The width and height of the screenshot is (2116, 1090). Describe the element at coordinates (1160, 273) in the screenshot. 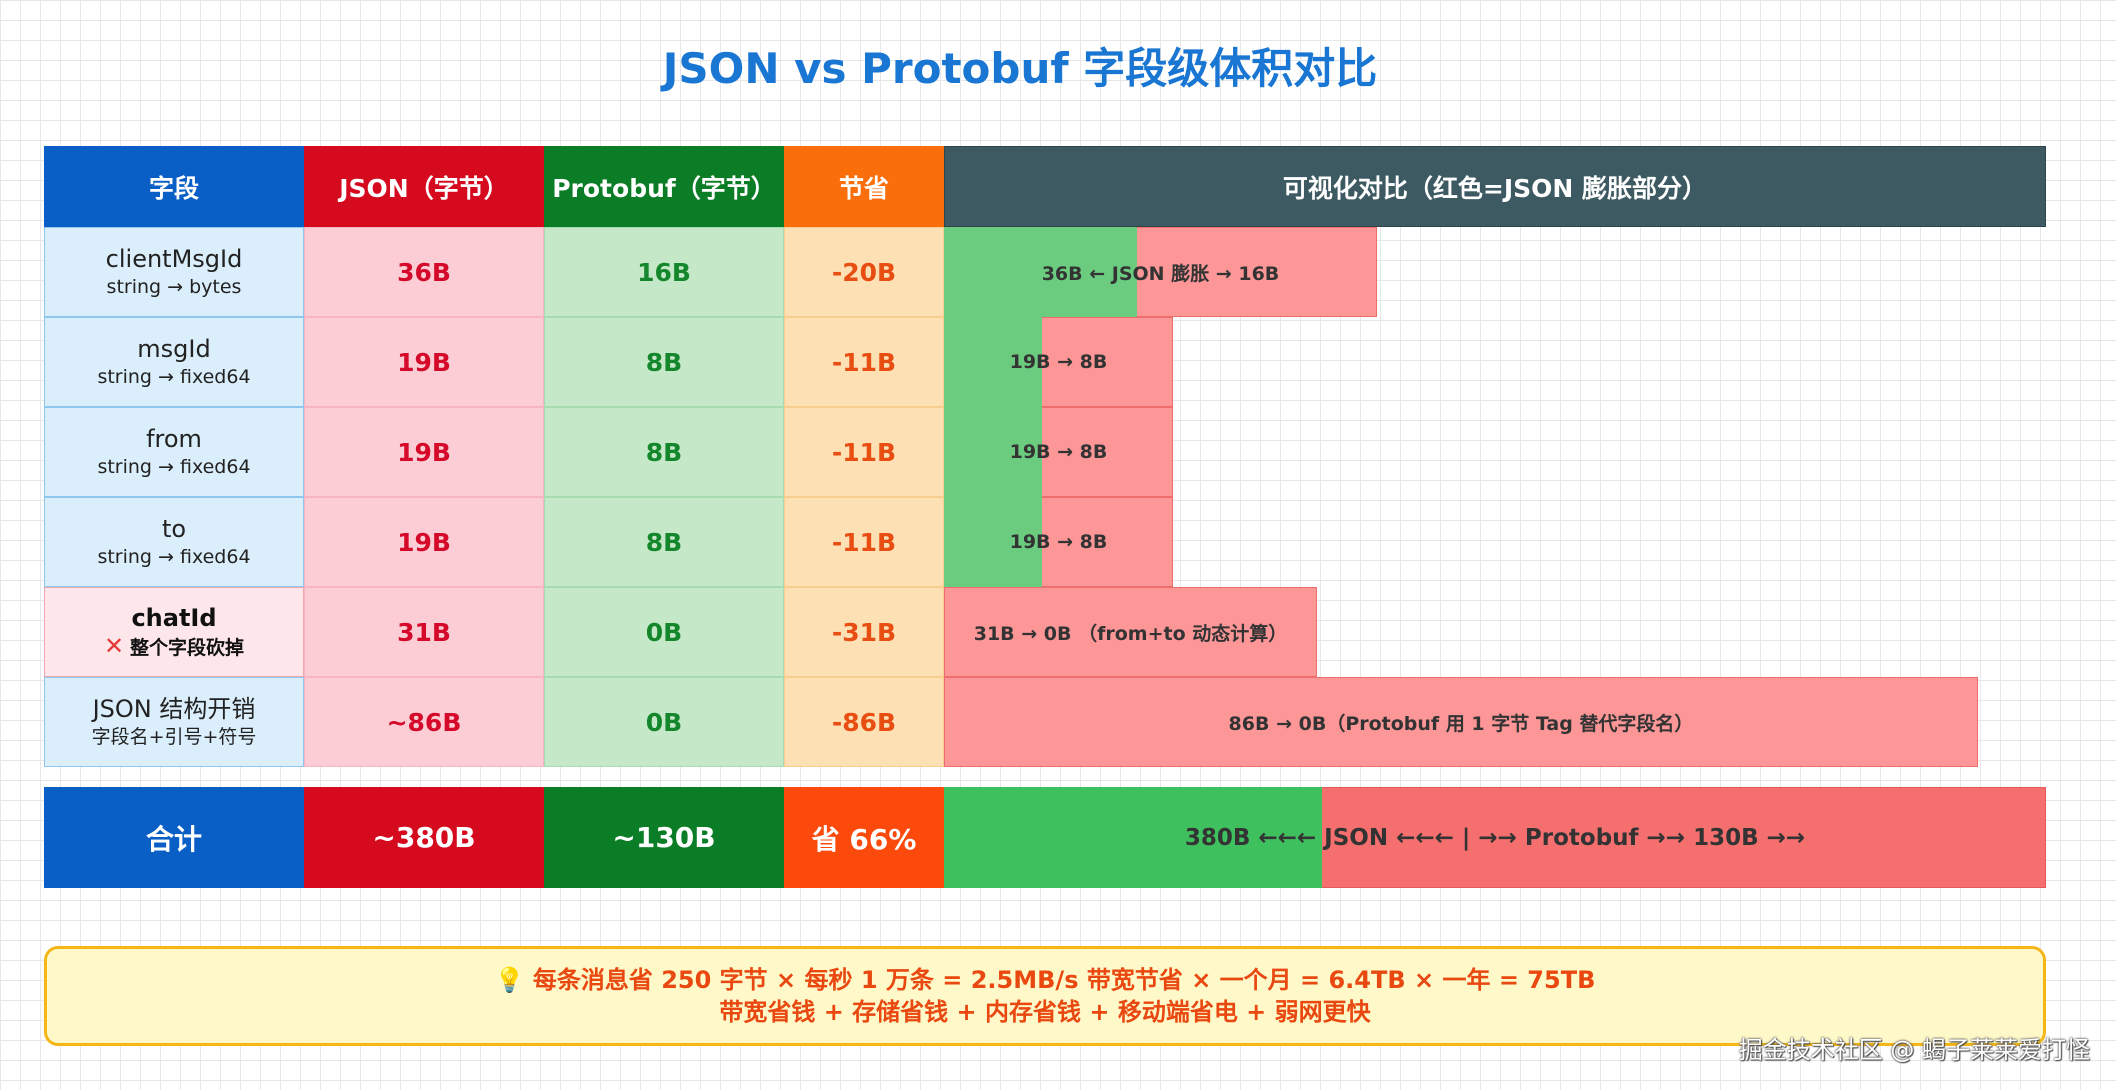

I see `bar-label: 36B ← JSON 膨胀 → 16B` at that location.